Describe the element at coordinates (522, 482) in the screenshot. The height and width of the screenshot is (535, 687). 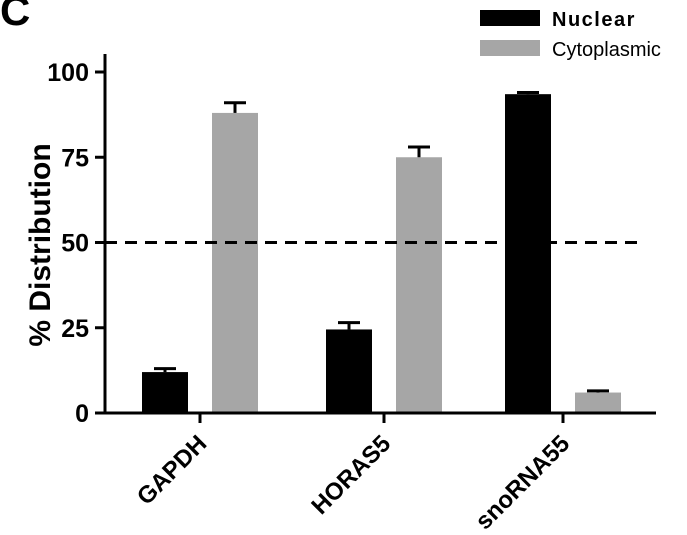
I see `x-tick-label: snoRNA55` at that location.